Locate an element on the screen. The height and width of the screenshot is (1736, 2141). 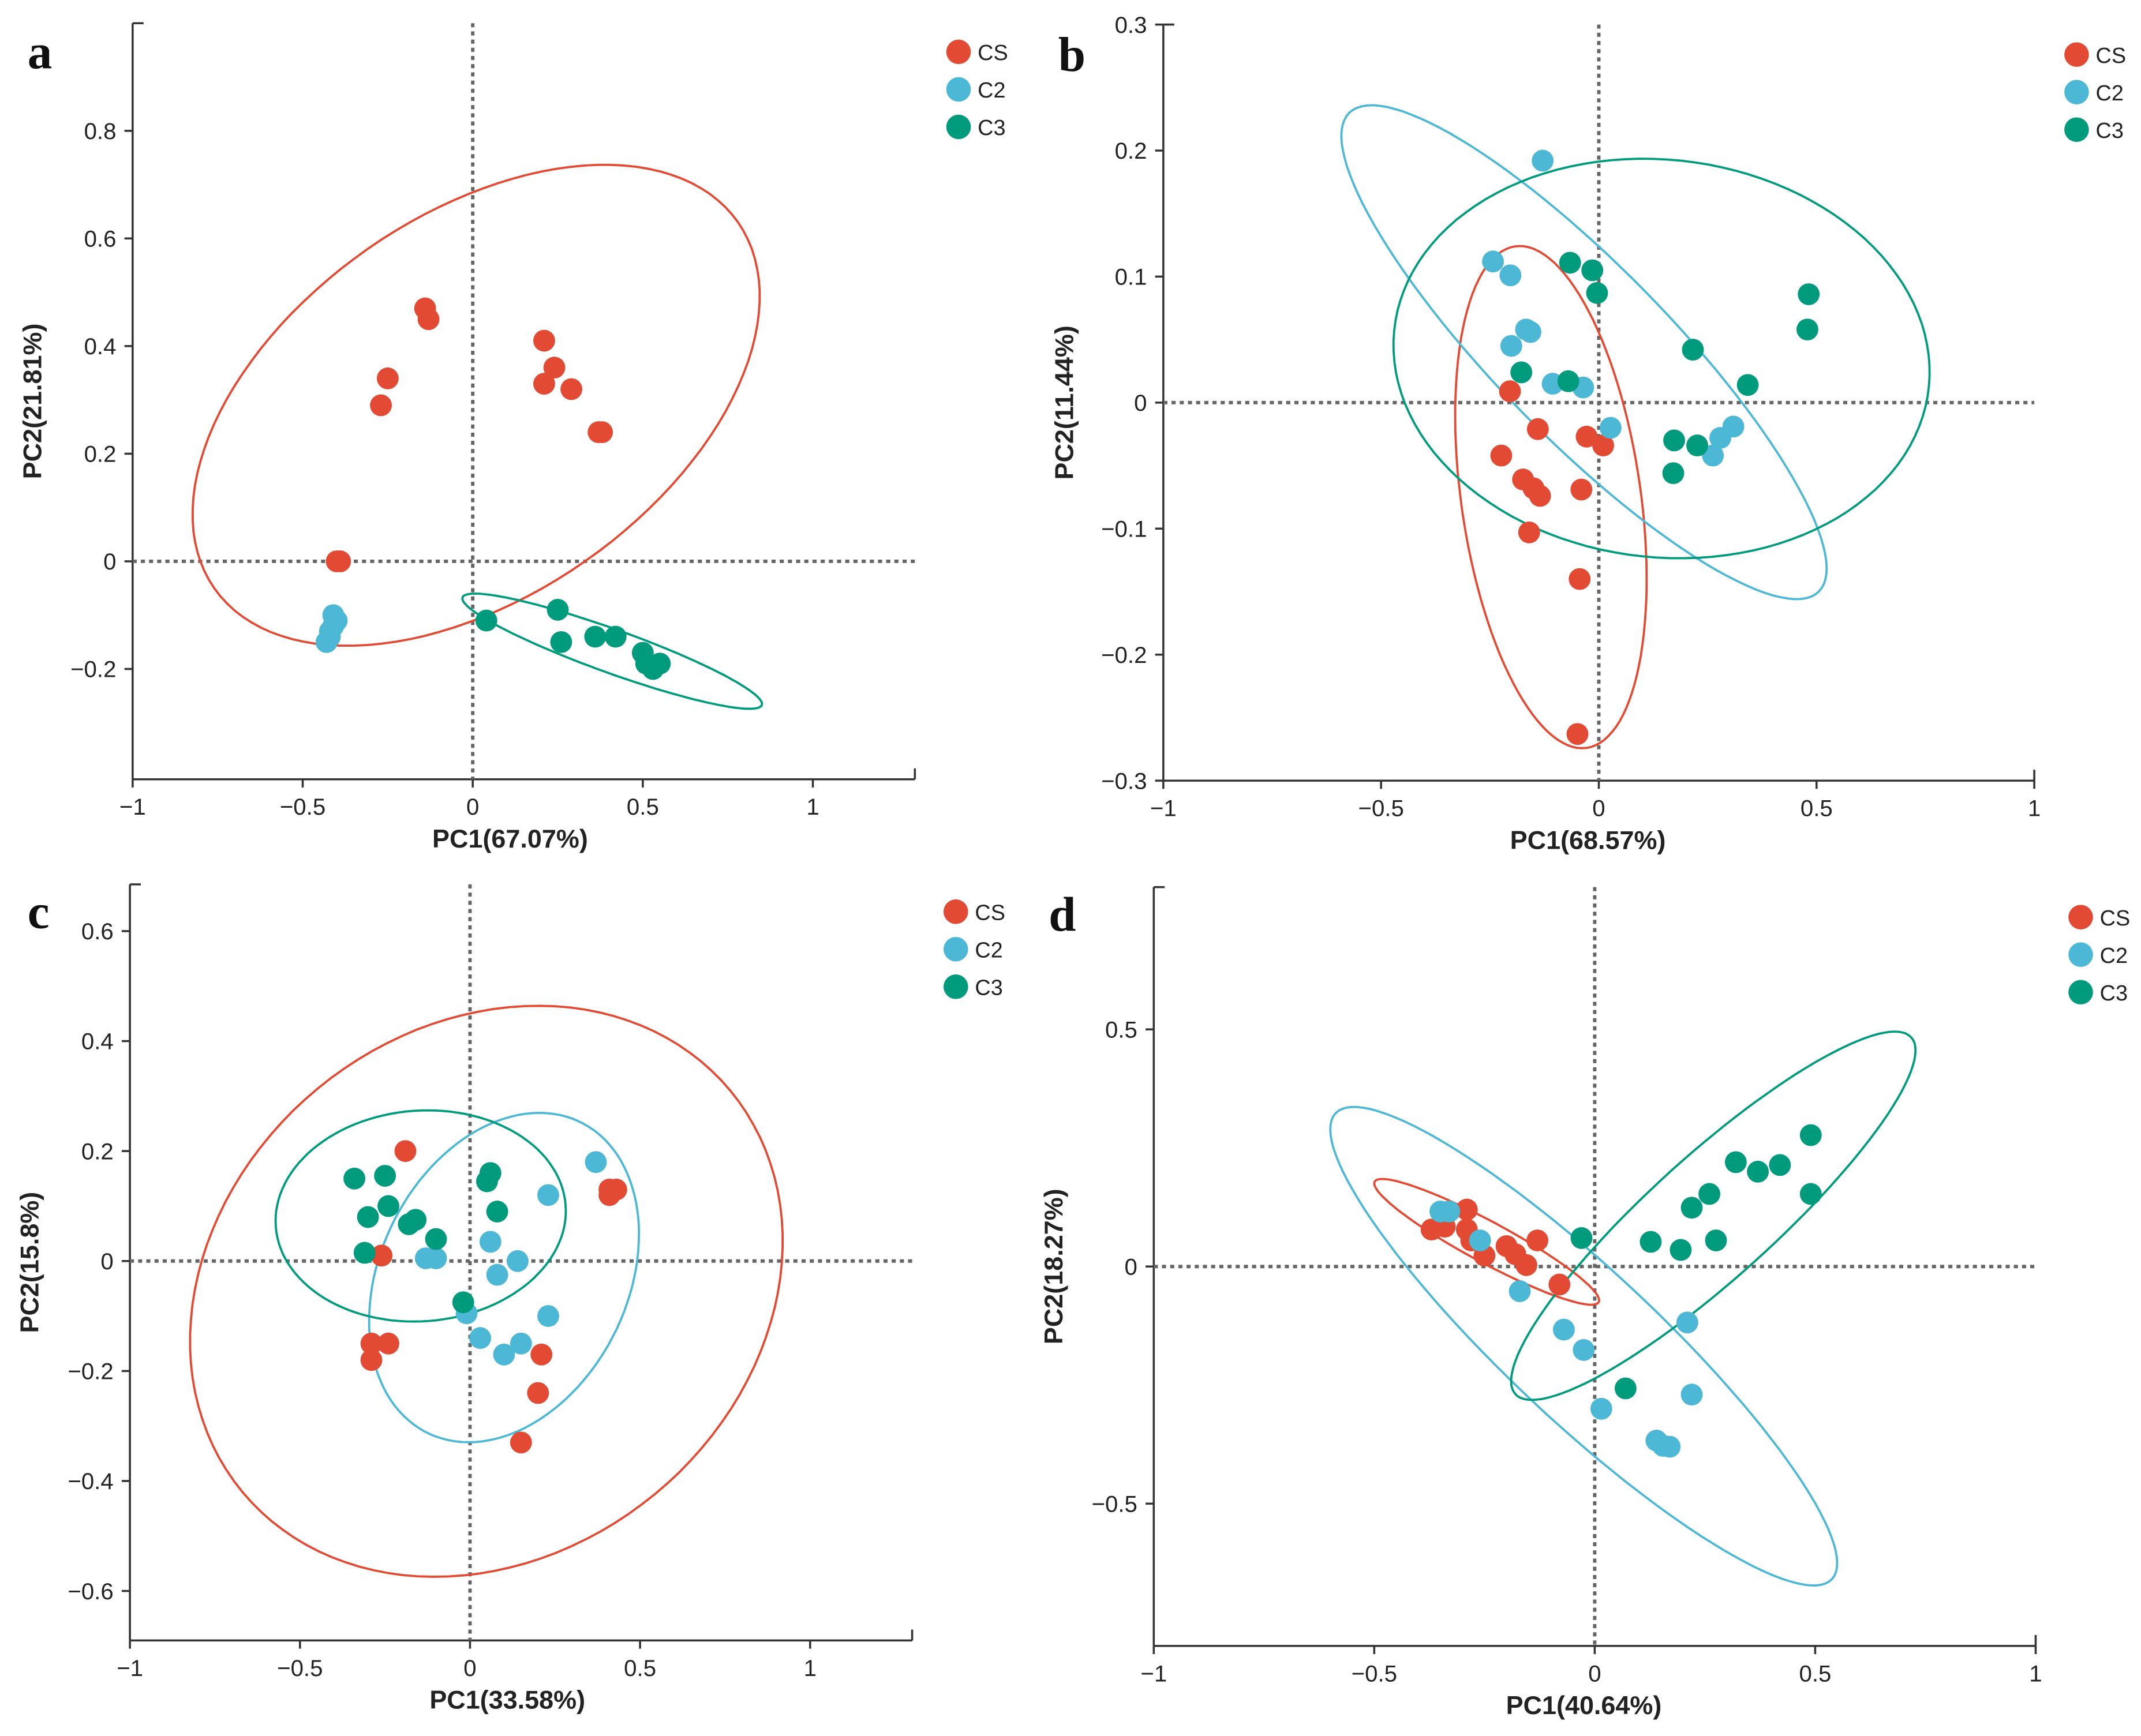
x-tick-label: 0 is located at coordinates (472, 807).